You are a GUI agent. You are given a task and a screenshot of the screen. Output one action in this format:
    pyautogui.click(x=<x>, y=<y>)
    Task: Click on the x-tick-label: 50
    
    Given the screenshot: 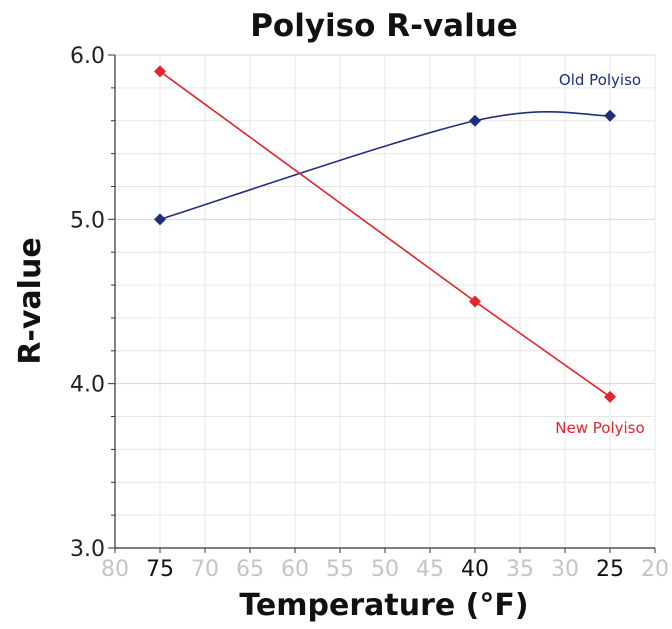 What is the action you would take?
    pyautogui.click(x=385, y=569)
    